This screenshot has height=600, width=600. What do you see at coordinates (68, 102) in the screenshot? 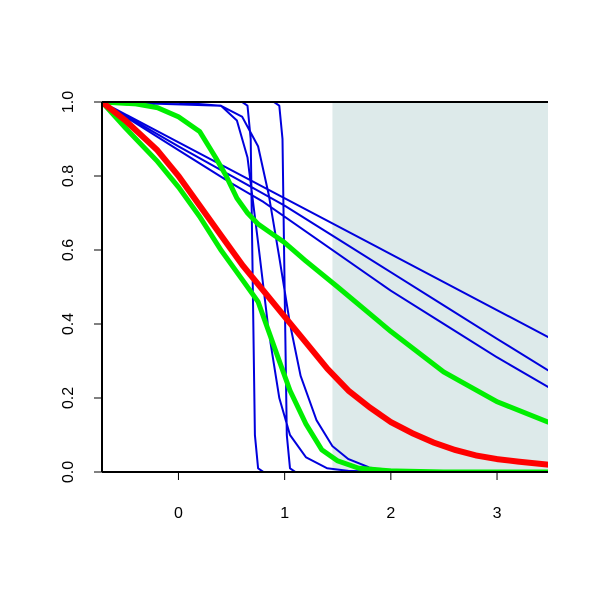
I see `y-tick-label: 1.0` at bounding box center [68, 102].